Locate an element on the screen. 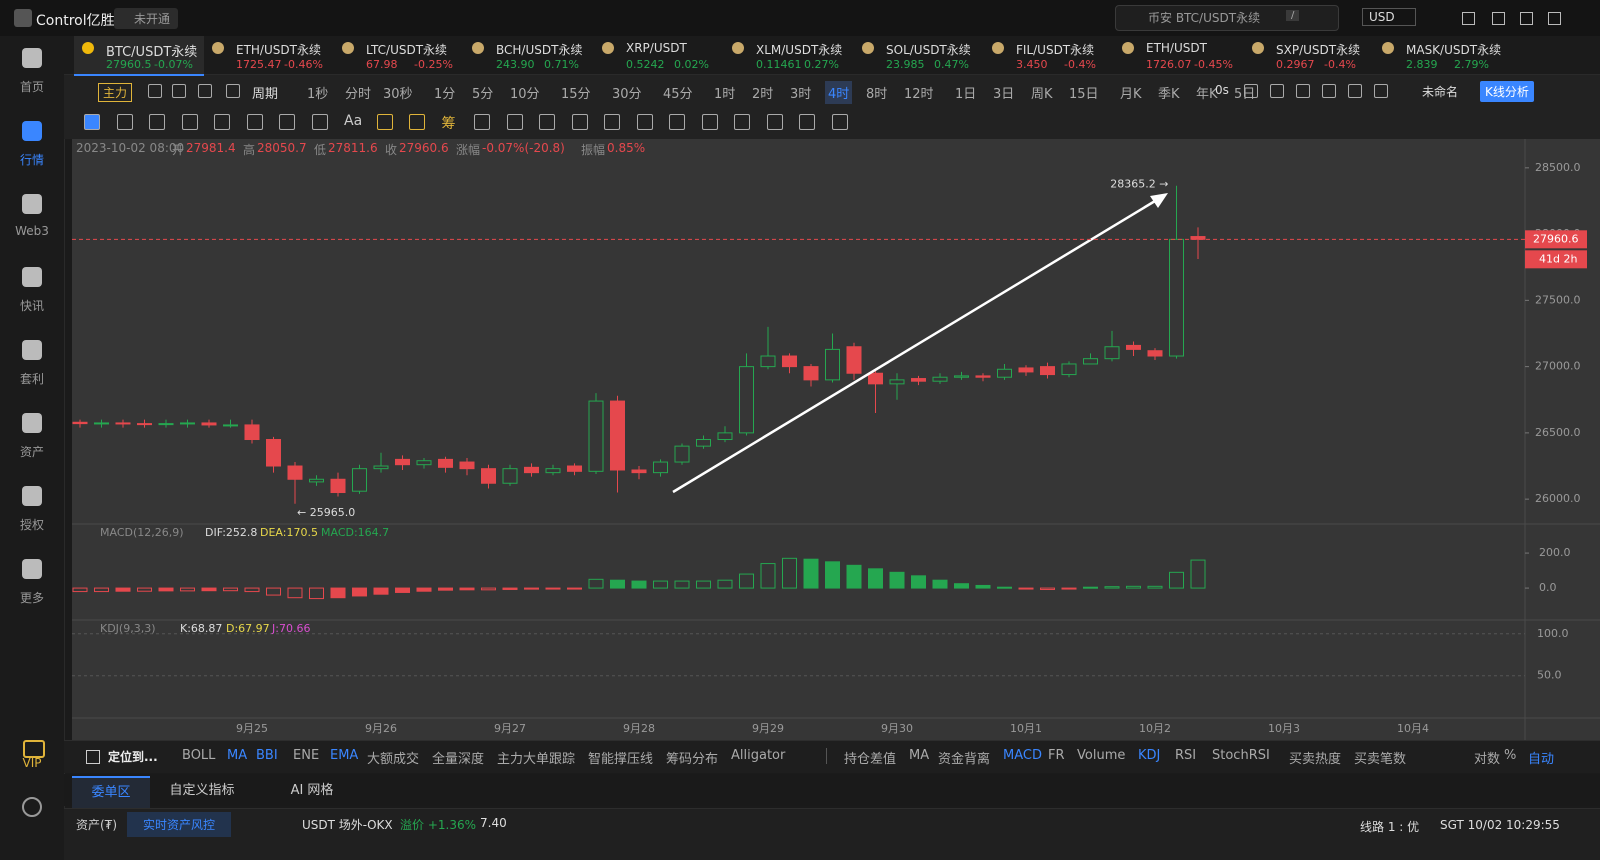 This screenshot has width=1600, height=860. ticker-tab is located at coordinates (139, 56).